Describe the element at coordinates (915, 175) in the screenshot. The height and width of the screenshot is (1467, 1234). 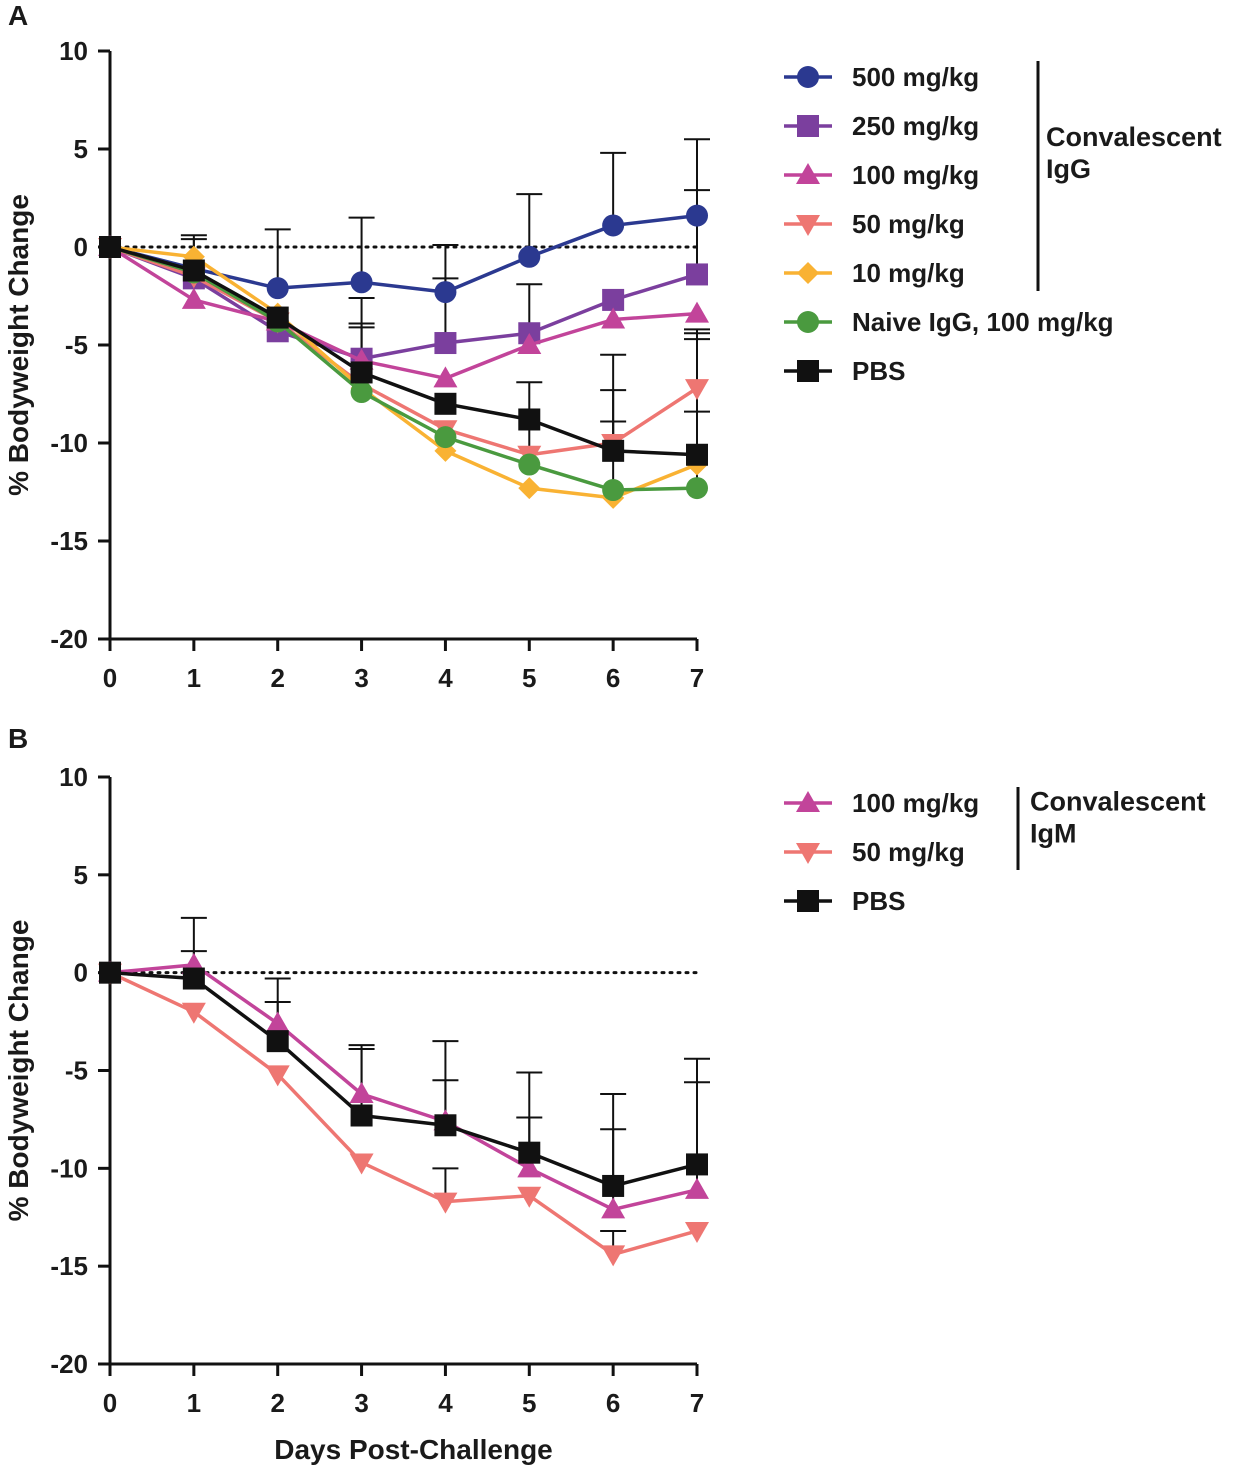
I see `legend-label: 100 mg/kg` at that location.